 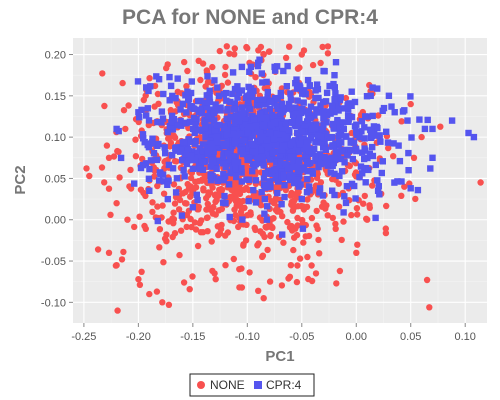 What do you see at coordinates (258, 385) in the screenshot?
I see `legend-marker-cpr4` at bounding box center [258, 385].